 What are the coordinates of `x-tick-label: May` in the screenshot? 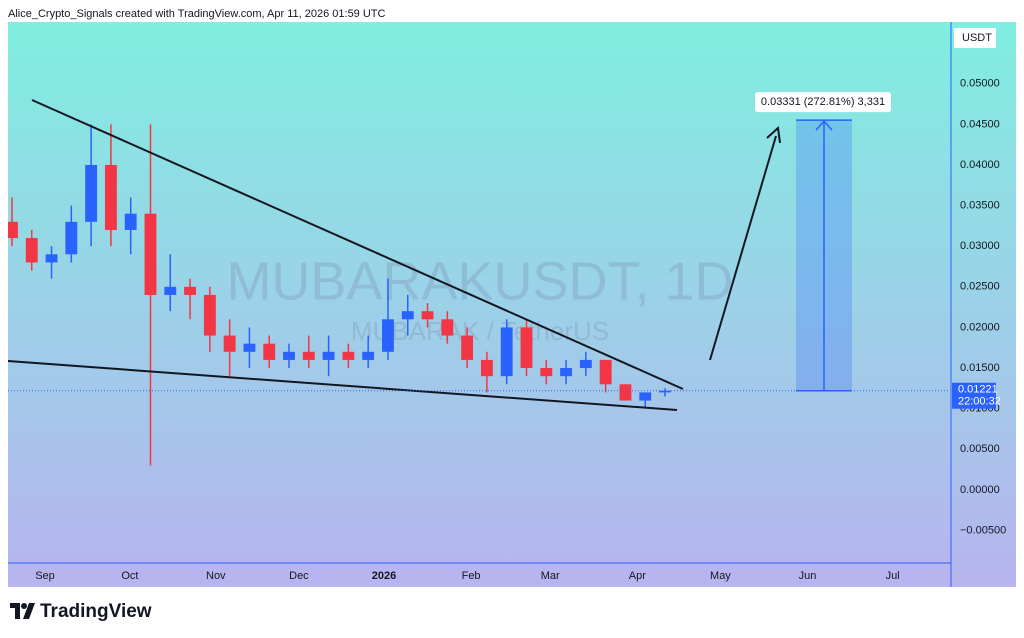 It's located at (720, 576).